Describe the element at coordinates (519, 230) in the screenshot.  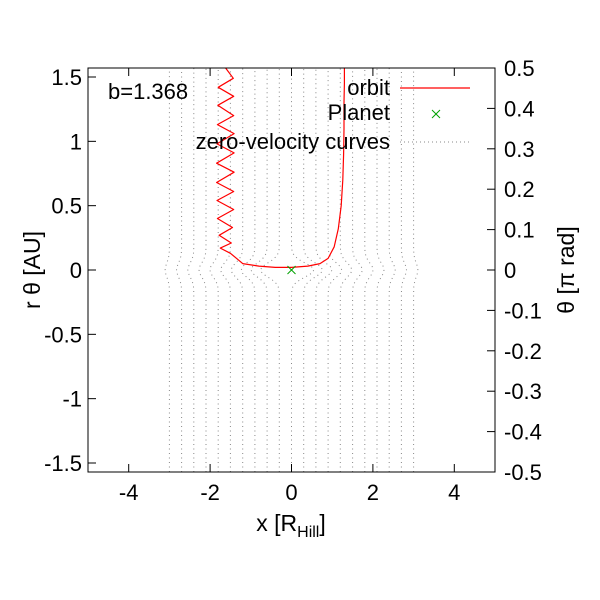
I see `y2-tick-label: 0.1` at that location.